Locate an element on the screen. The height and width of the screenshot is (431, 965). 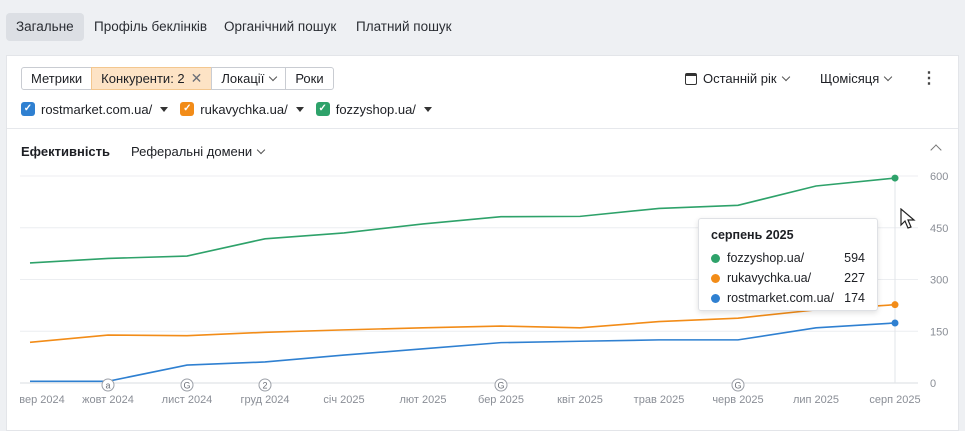
more-vertical-icon: ⋮ is located at coordinates (929, 78).